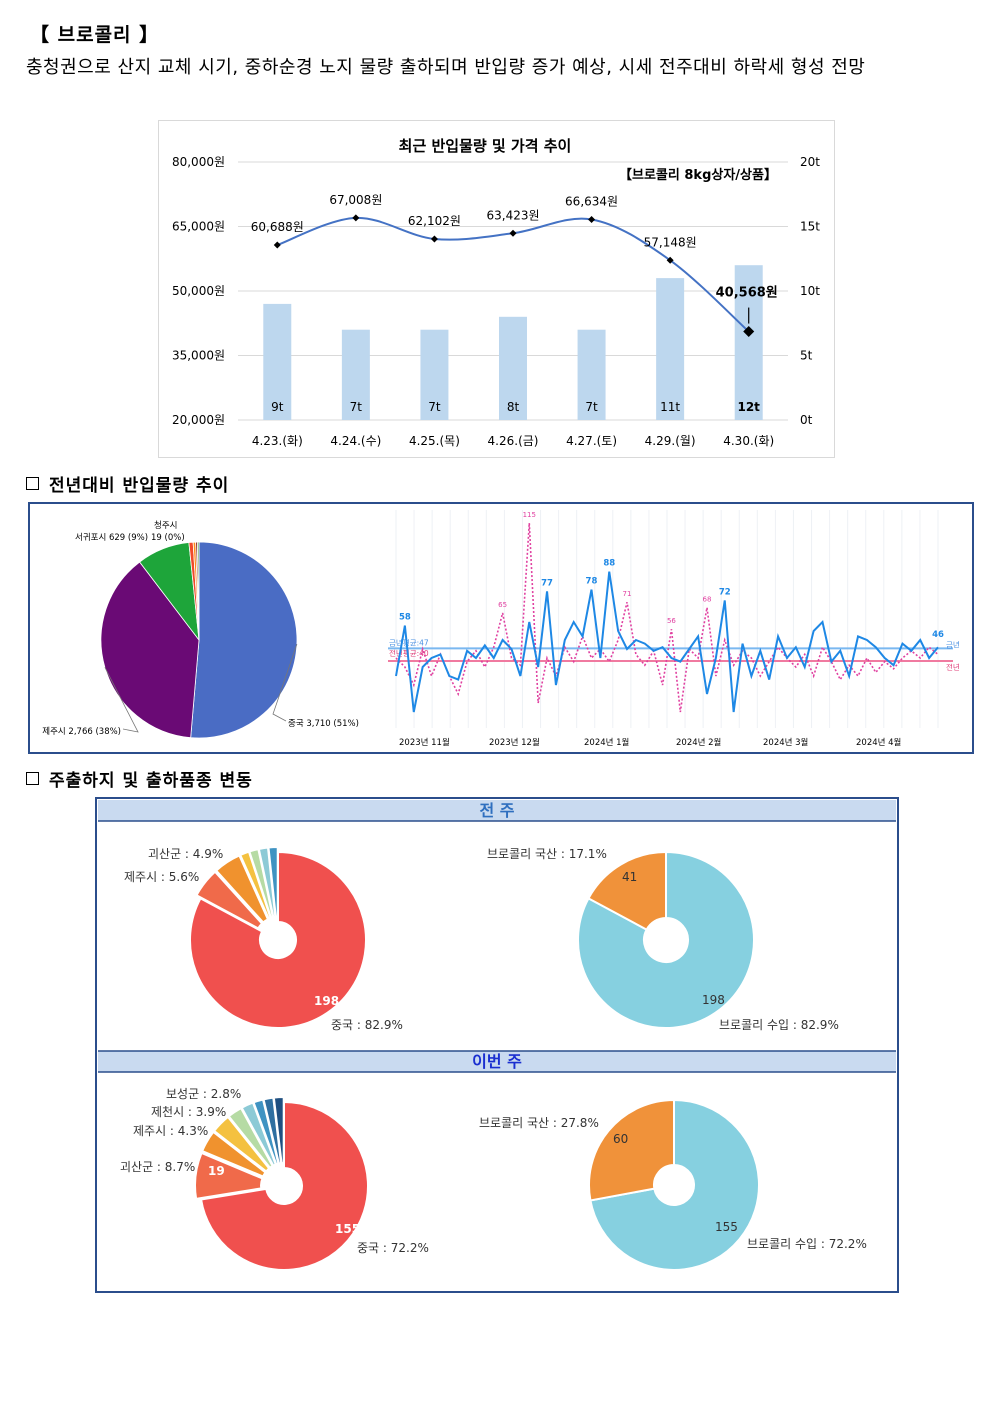 Image resolution: width=992 pixels, height=1403 pixels. What do you see at coordinates (198, 420) in the screenshot?
I see `y-left-tick: 20,000원` at bounding box center [198, 420].